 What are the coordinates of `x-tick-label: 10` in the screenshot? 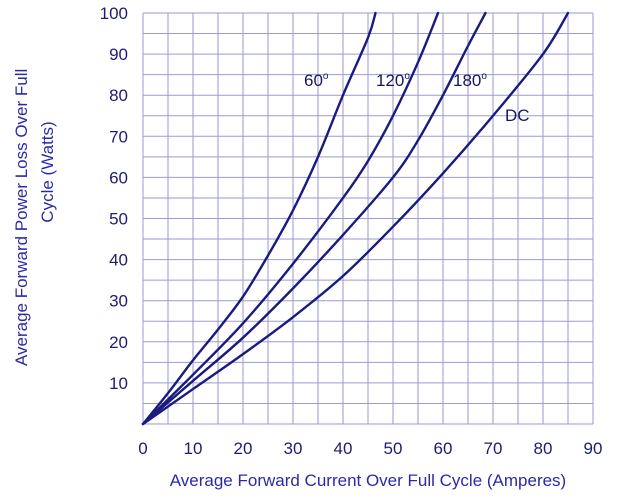 It's located at (193, 448).